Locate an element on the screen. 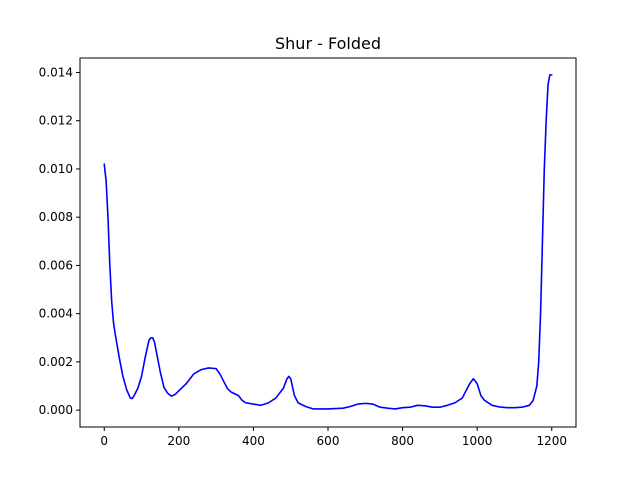  y-tick-label: 0.006 is located at coordinates (56, 265).